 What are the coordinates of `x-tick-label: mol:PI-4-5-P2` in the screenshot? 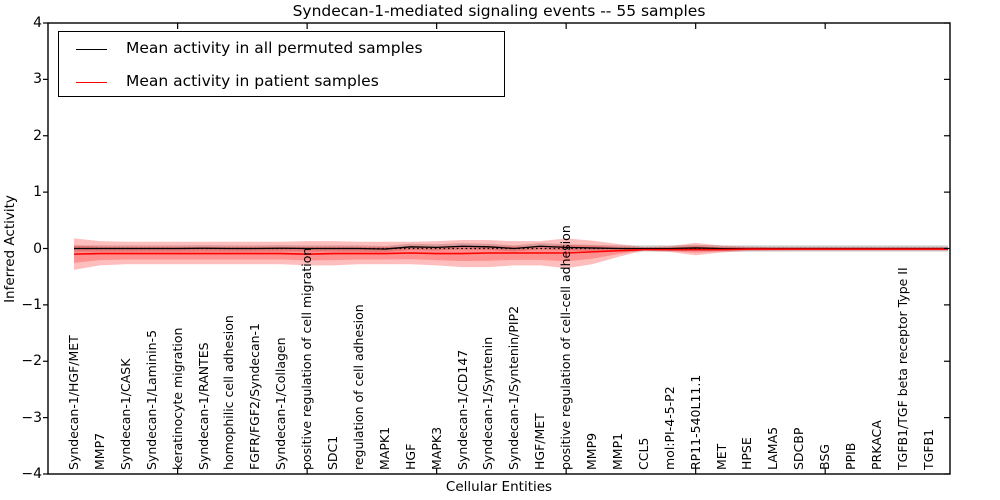 It's located at (669, 428).